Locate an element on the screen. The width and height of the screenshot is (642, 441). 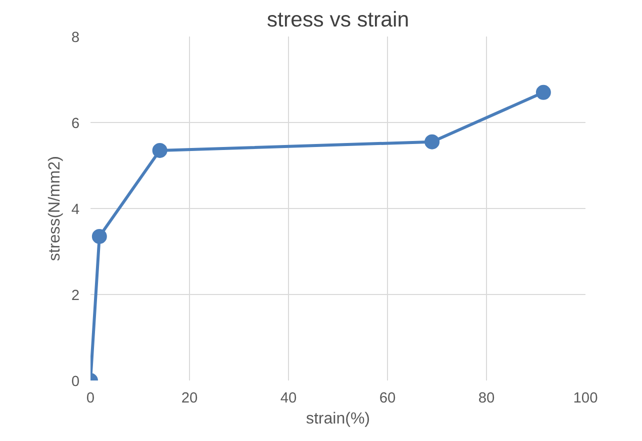
chart-title: stress vs strain is located at coordinates (338, 20).